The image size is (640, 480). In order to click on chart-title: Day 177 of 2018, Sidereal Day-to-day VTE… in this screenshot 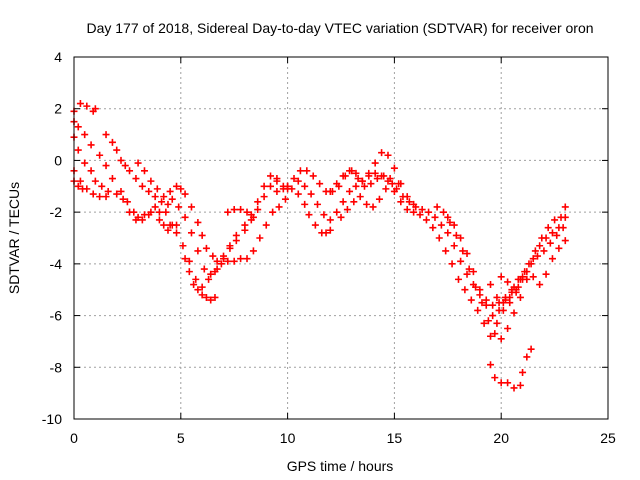, I will do `click(339, 28)`.